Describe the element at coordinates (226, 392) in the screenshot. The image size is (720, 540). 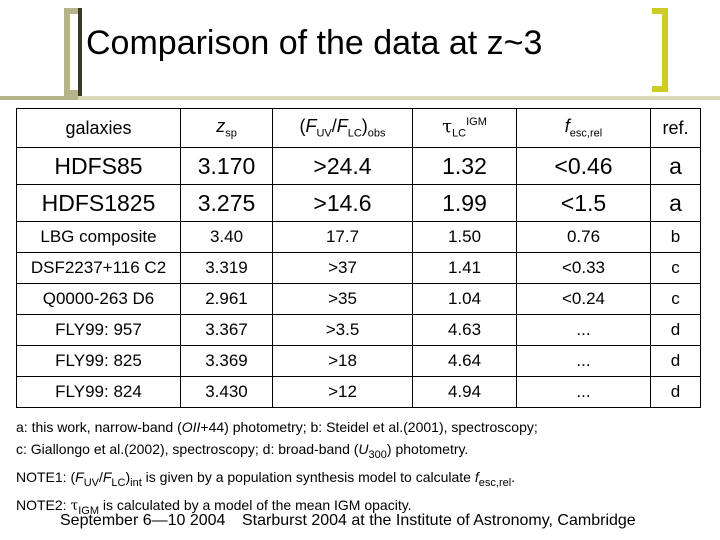
I see `cell-zsp: 3.430` at that location.